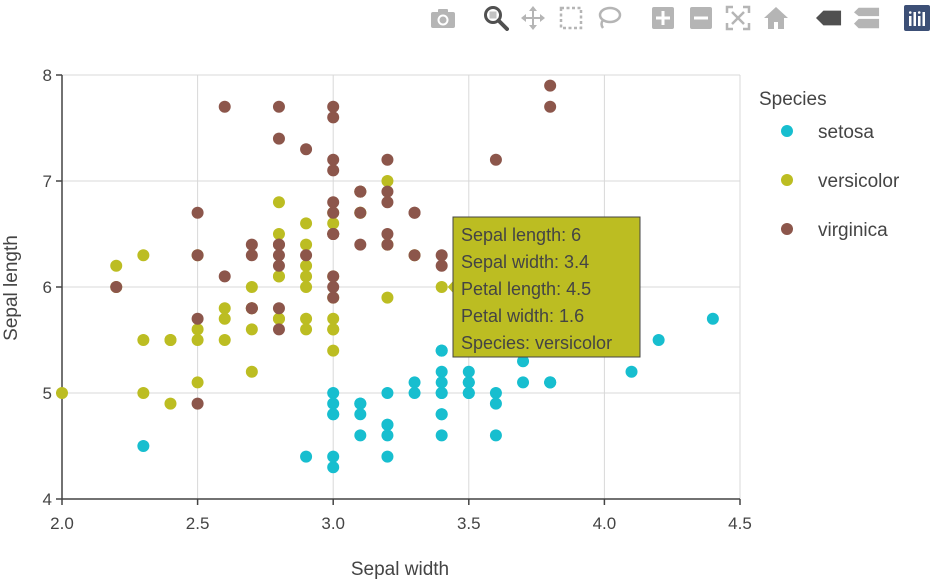 This screenshot has height=580, width=940. I want to click on legend-item-versicolor: versicolor, so click(840, 181).